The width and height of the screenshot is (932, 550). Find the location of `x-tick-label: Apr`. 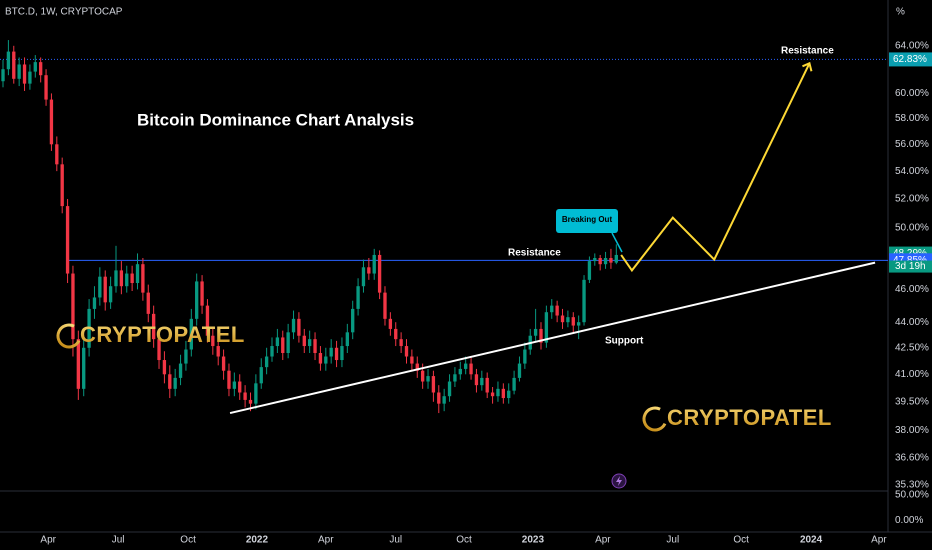

x-tick-label: Apr is located at coordinates (603, 540).